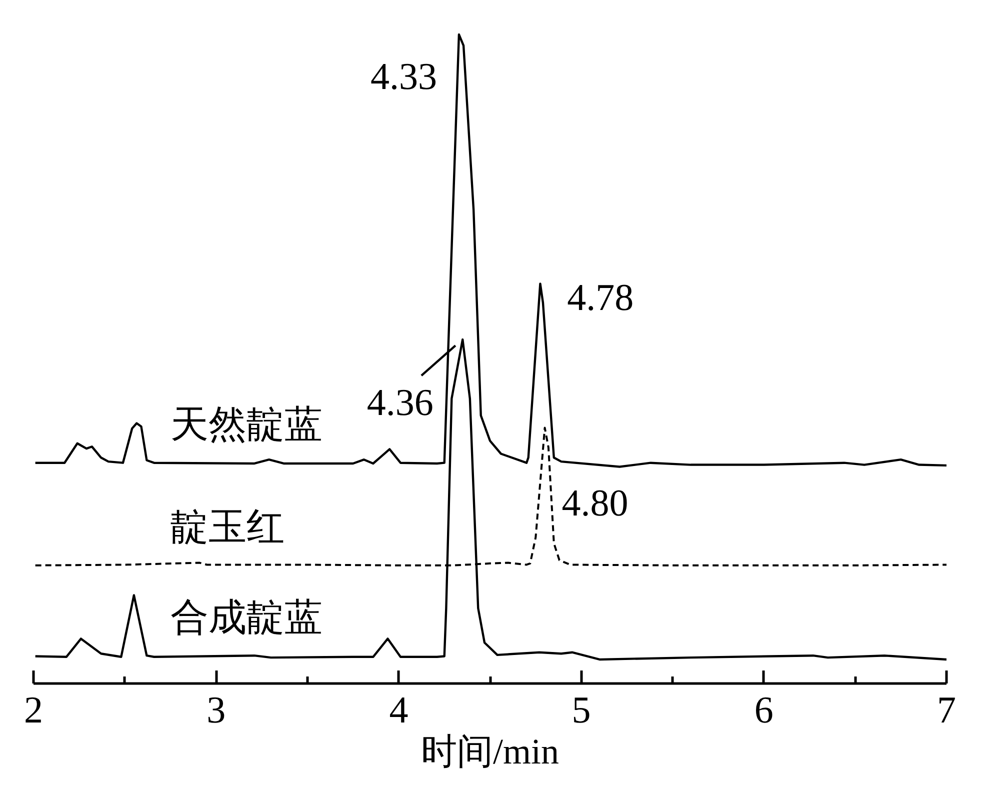 Image resolution: width=1000 pixels, height=802 pixels. What do you see at coordinates (764, 711) in the screenshot?
I see `x-tick-label: 6` at bounding box center [764, 711].